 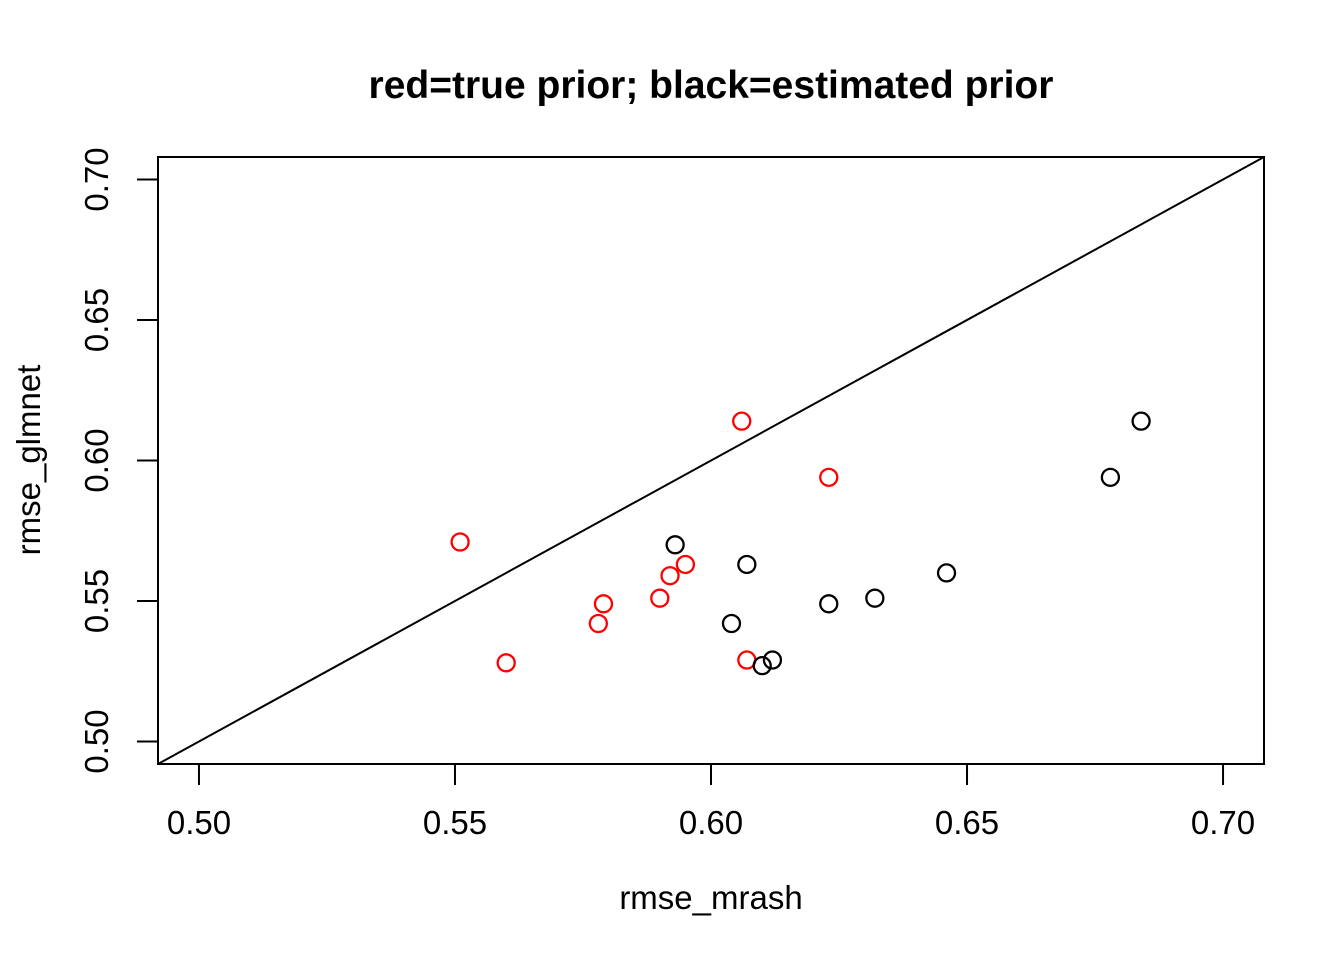 I want to click on y-tick-label: 0.60, so click(x=96, y=460).